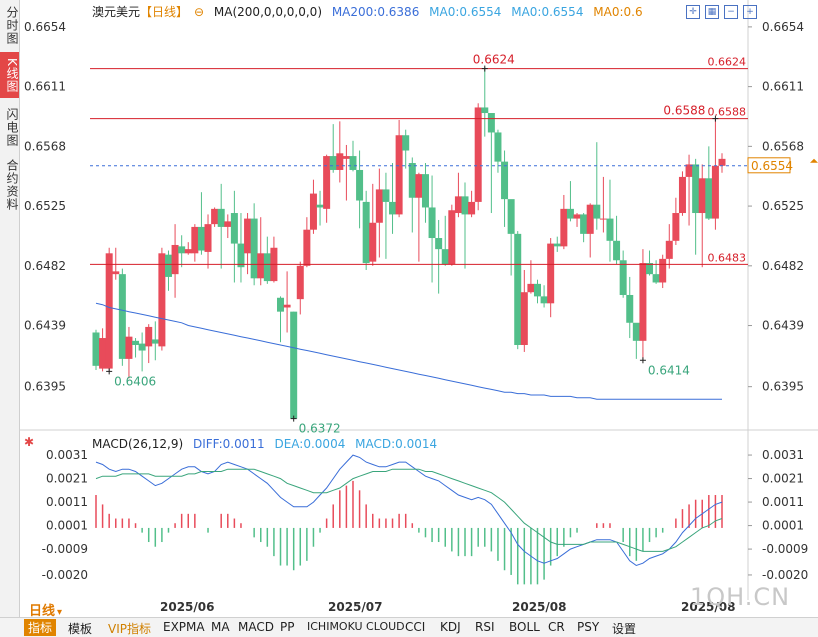 Image resolution: width=818 pixels, height=637 pixels. What do you see at coordinates (256, 627) in the screenshot?
I see `macd-tab: MACD` at bounding box center [256, 627].